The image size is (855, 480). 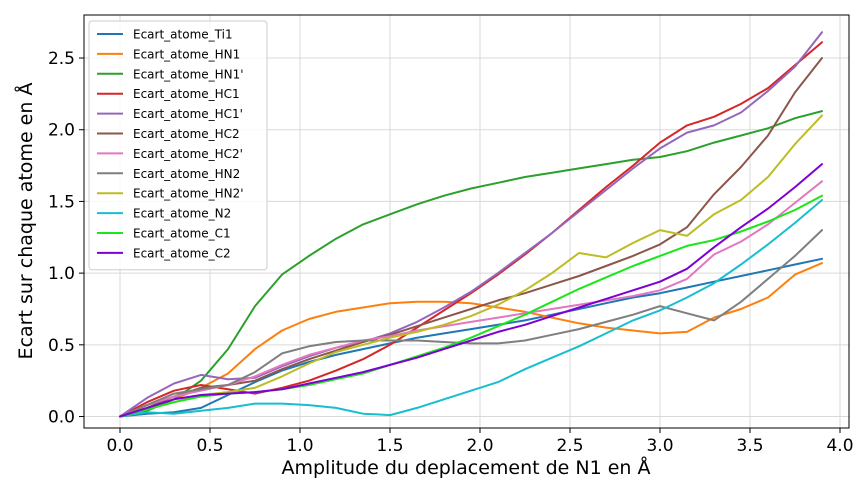 What do you see at coordinates (25, 221) in the screenshot?
I see `y-axis-label: Ecart sur chaque atome en Å` at bounding box center [25, 221].